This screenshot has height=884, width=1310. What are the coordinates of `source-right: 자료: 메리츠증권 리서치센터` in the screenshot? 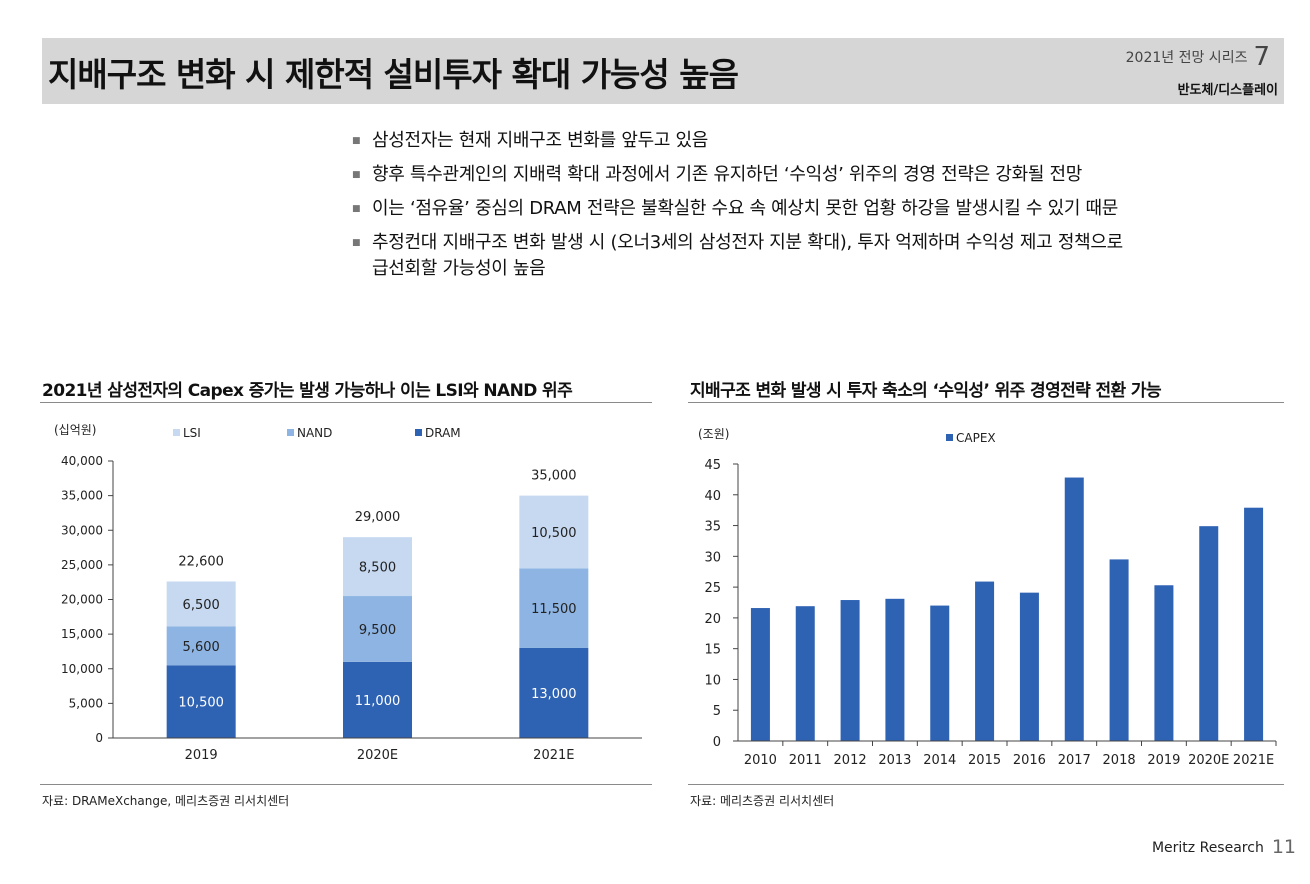 It's located at (762, 801).